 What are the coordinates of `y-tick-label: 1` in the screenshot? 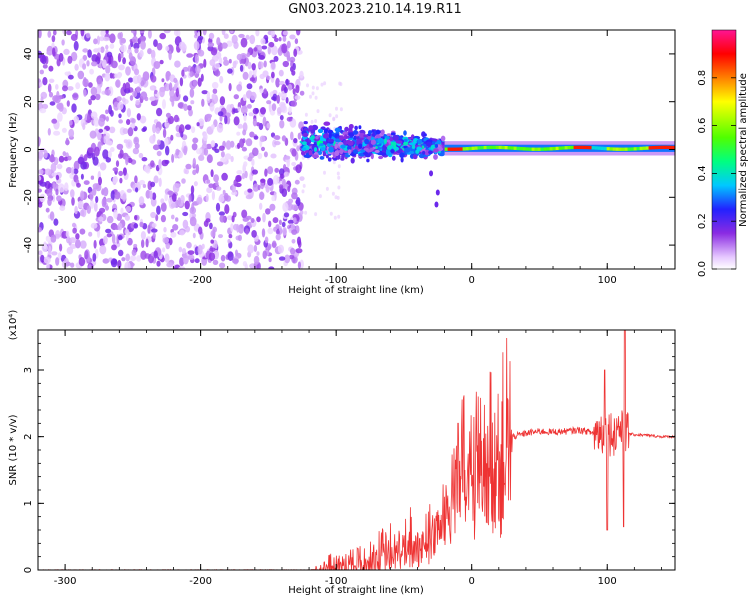 It's located at (28, 503).